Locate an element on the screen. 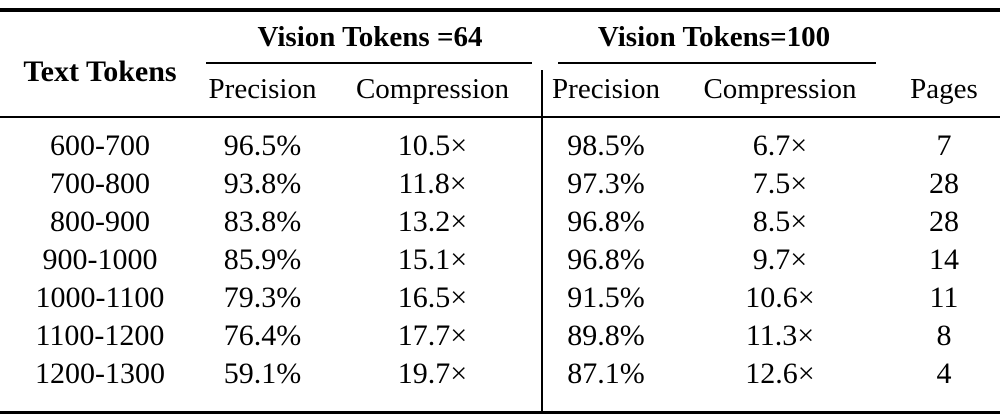  cell-compression-64: 15.1× is located at coordinates (432, 259).